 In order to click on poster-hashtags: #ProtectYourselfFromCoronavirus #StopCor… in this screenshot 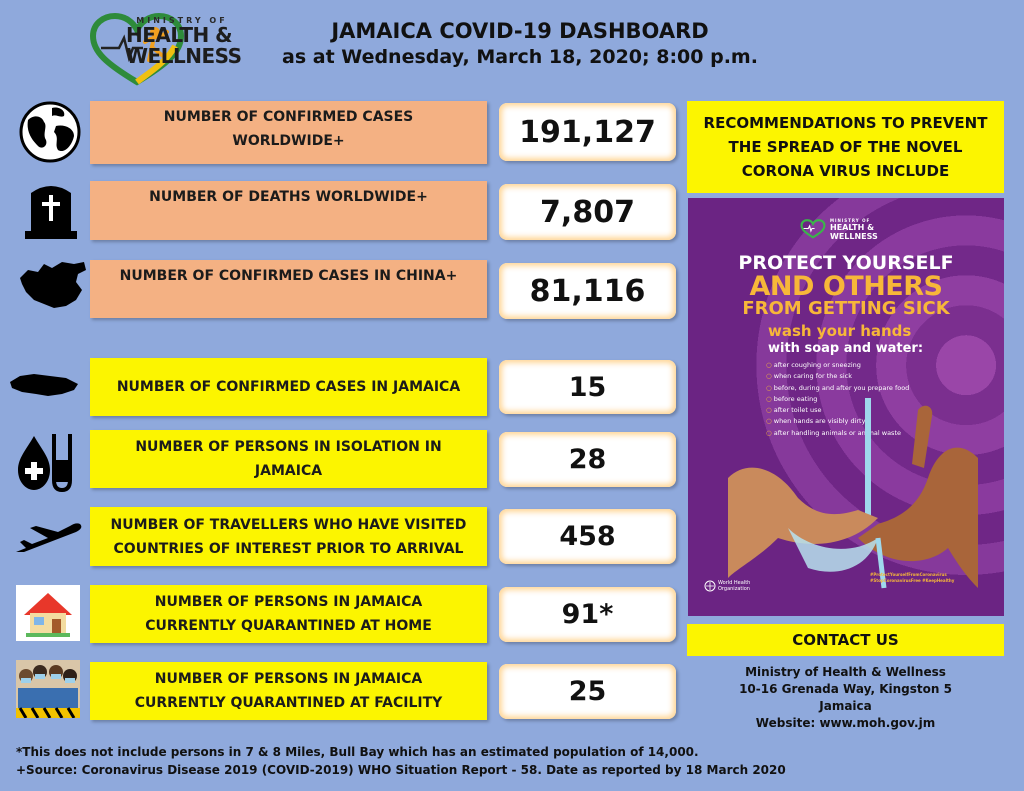, I will do `click(912, 577)`.